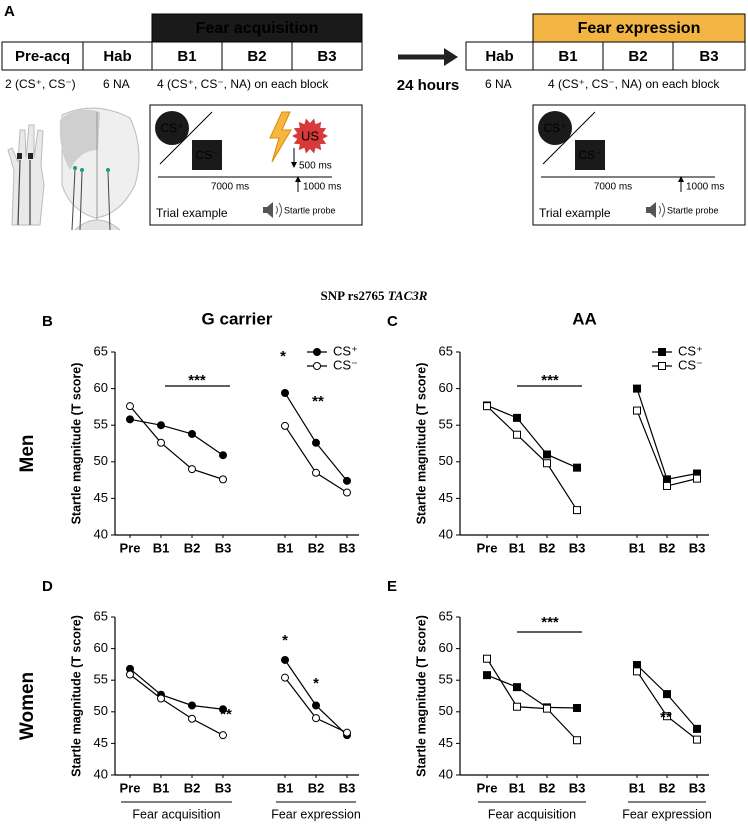  Describe the element at coordinates (374, 295) in the screenshot. I see `figure-title: SNP rs2765 TAC3R` at that location.